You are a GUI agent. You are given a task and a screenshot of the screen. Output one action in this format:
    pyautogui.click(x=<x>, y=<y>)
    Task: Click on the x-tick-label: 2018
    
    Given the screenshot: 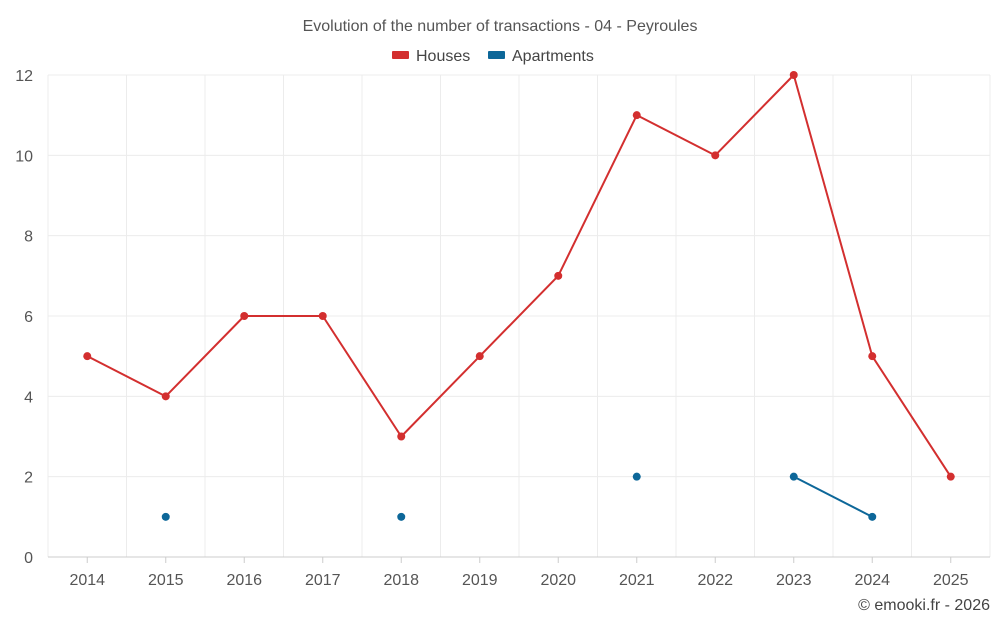 What is the action you would take?
    pyautogui.click(x=401, y=580)
    